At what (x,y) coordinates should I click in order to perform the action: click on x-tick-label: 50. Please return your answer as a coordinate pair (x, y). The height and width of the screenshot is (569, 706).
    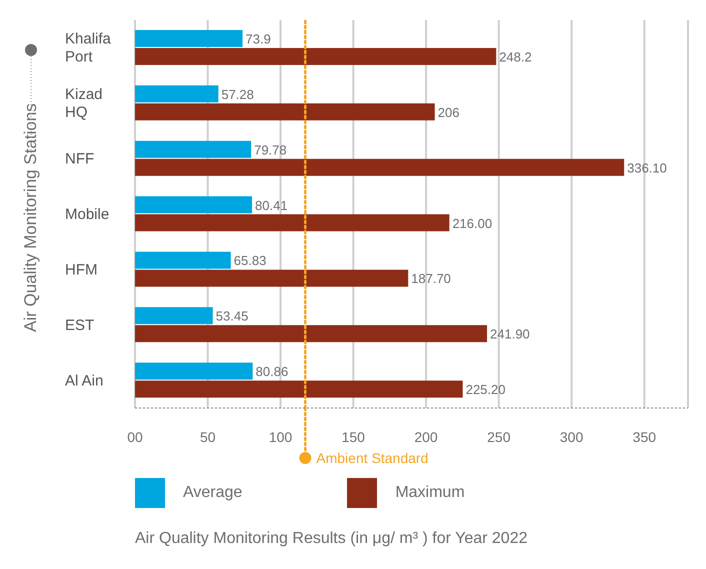
    Looking at the image, I should click on (208, 436).